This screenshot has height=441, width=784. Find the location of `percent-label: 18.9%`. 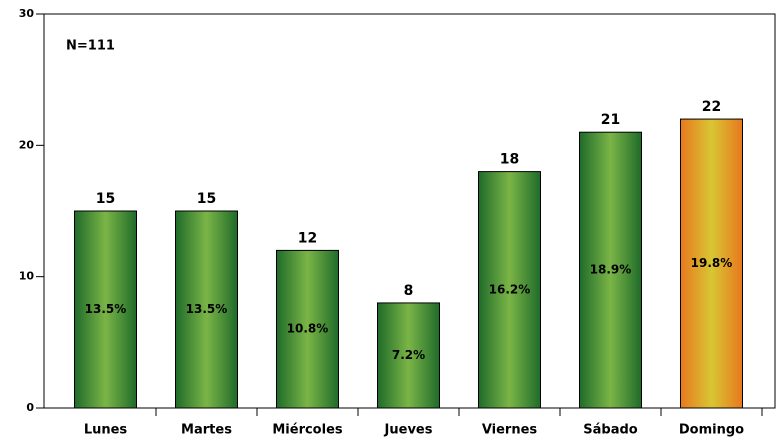

percent-label: 18.9% is located at coordinates (611, 270).